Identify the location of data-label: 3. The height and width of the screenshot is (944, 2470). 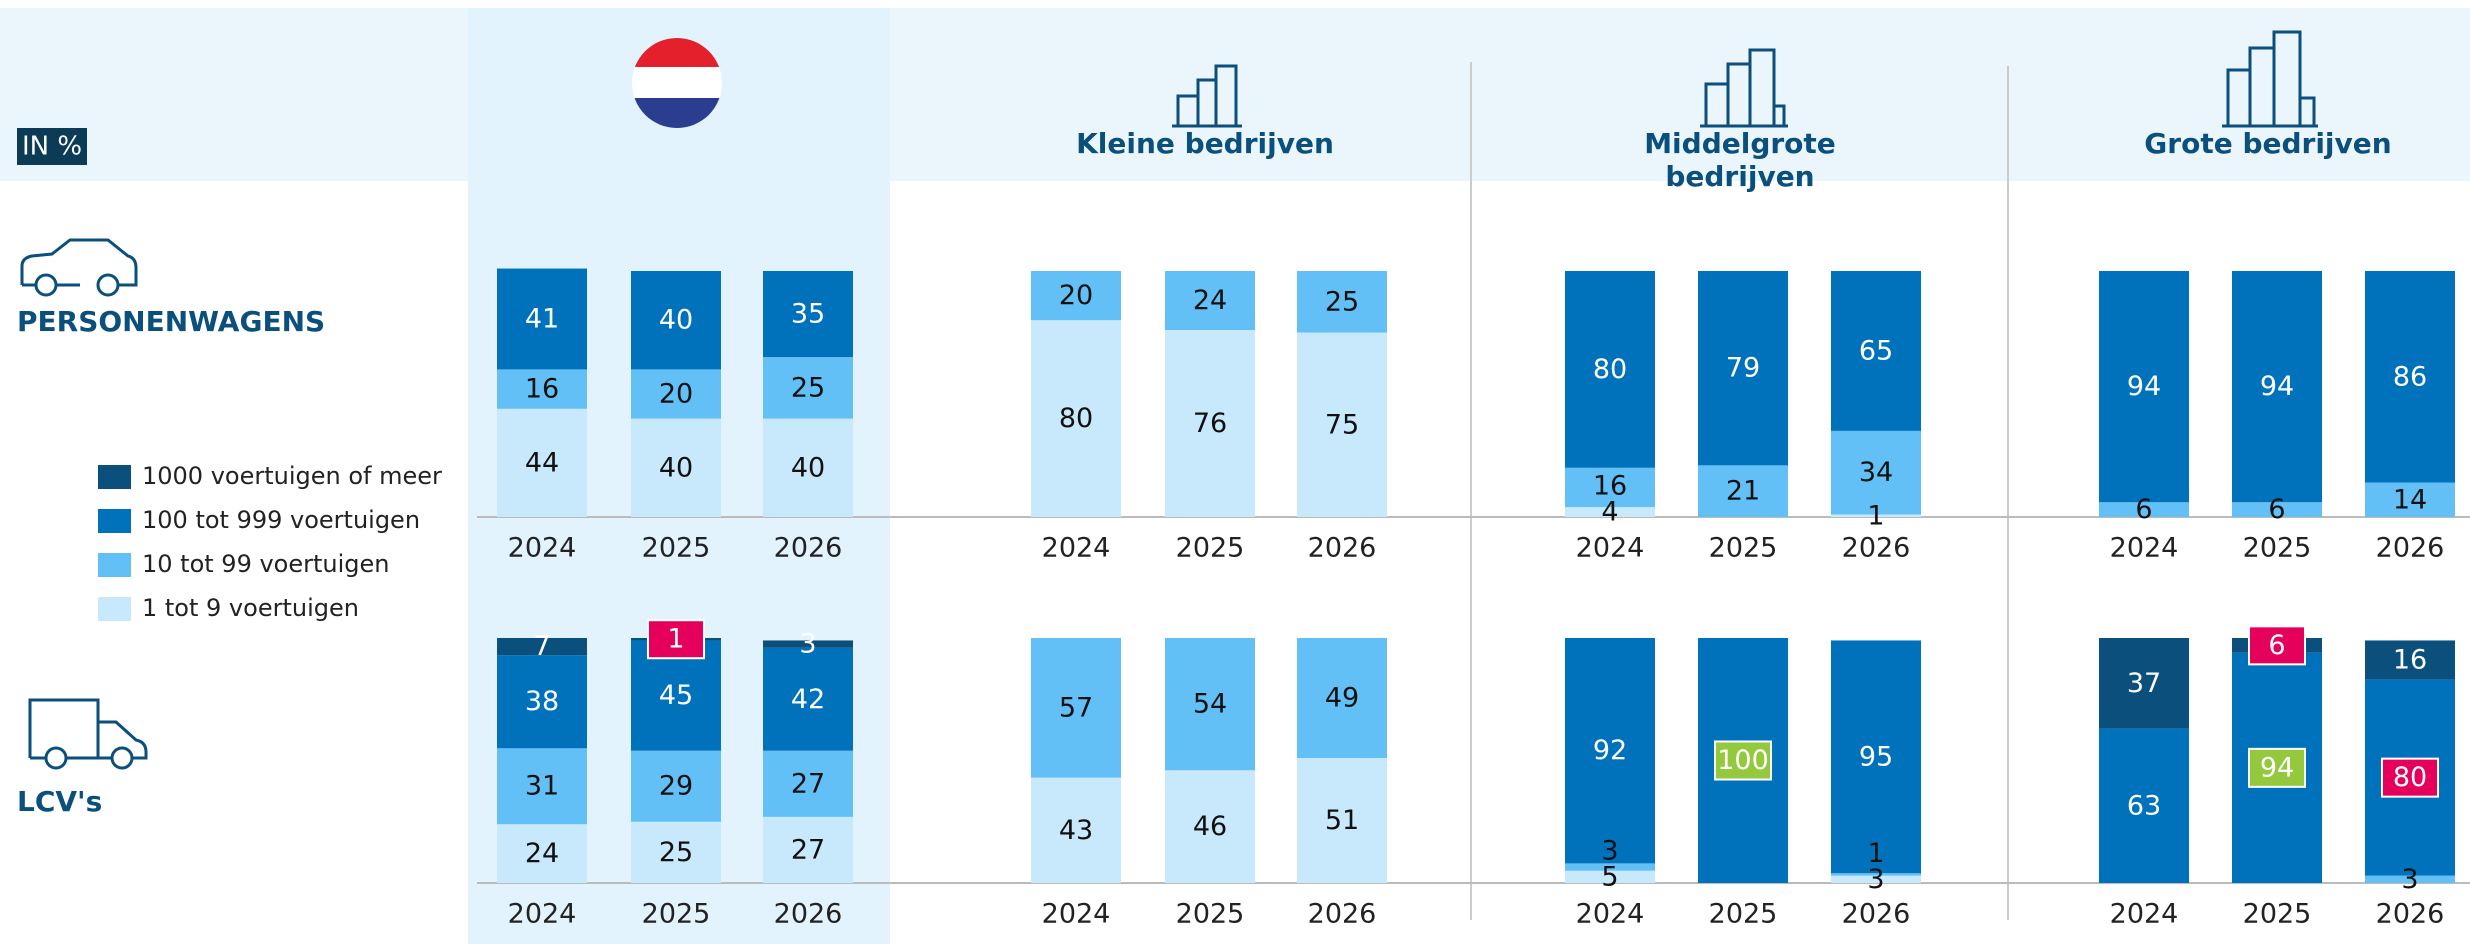
(1875, 879).